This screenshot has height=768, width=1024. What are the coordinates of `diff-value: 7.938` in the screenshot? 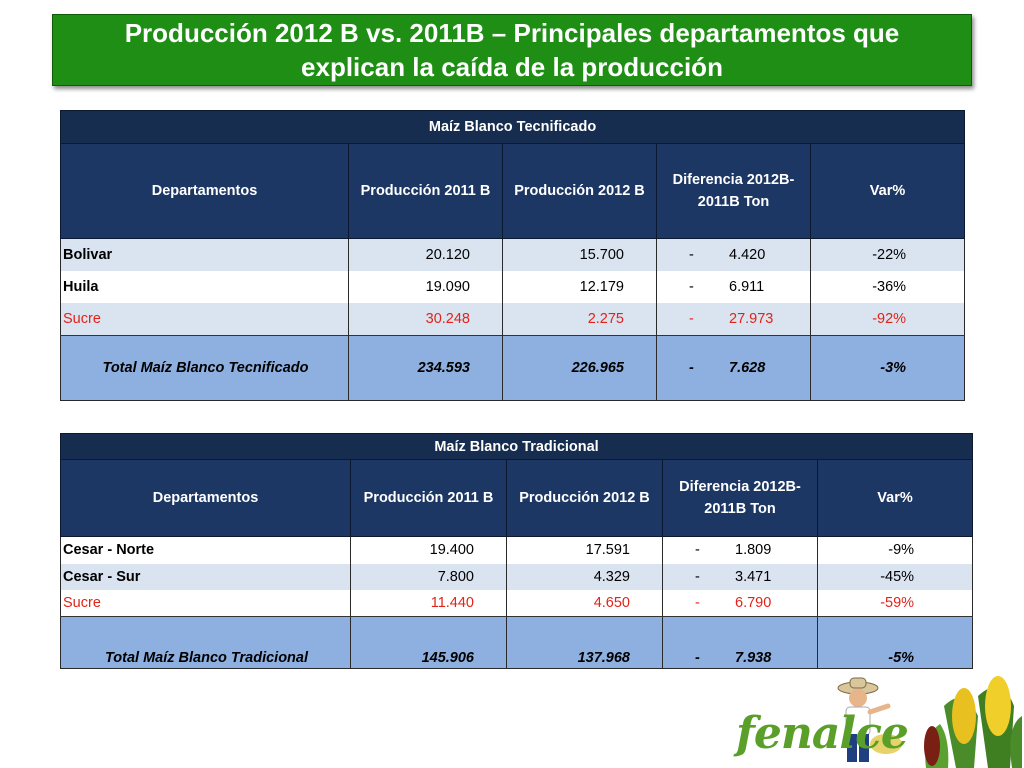 It's located at (753, 658).